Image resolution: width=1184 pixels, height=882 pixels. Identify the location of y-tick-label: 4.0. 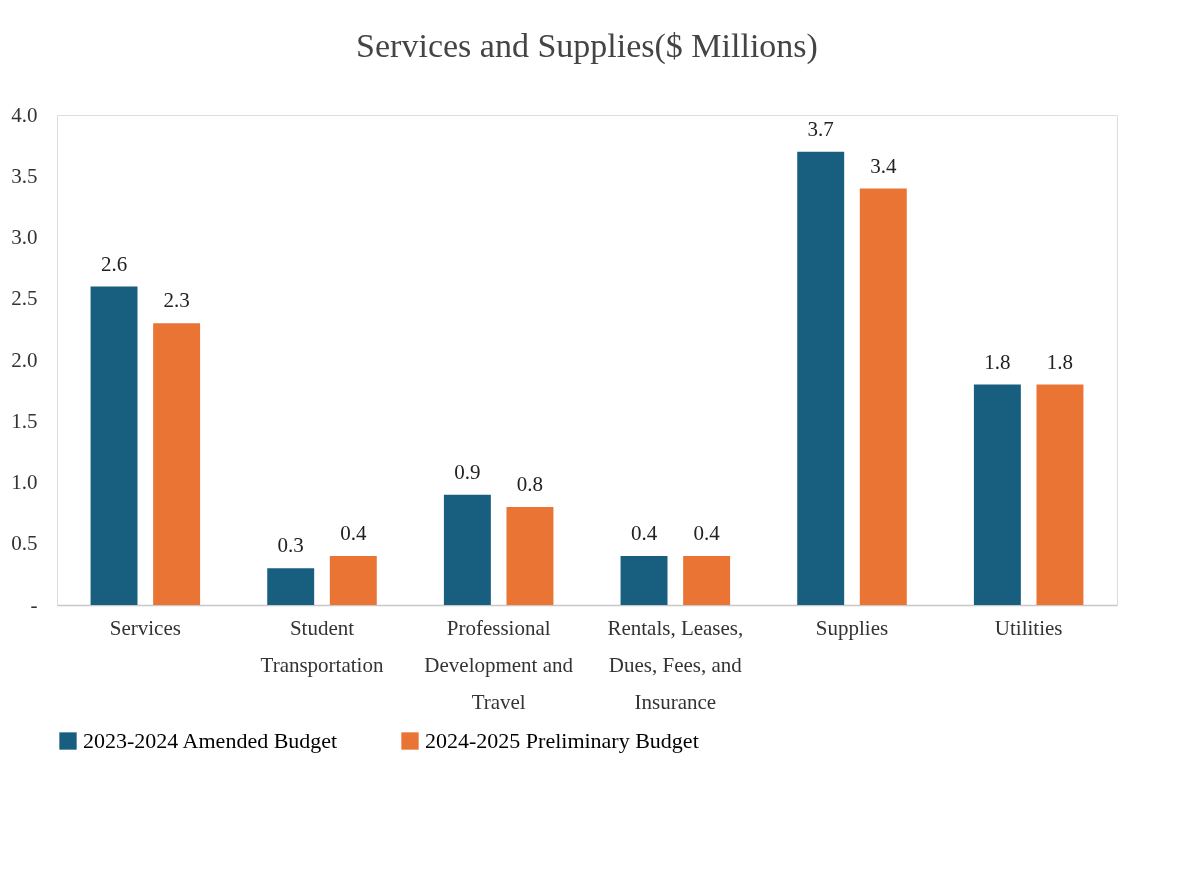
(24, 114).